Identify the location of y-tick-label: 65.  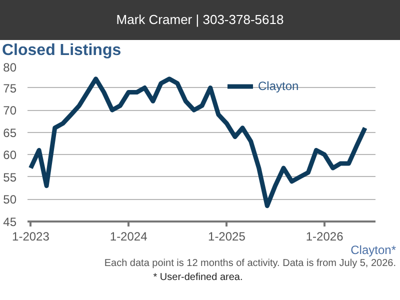
(10, 133).